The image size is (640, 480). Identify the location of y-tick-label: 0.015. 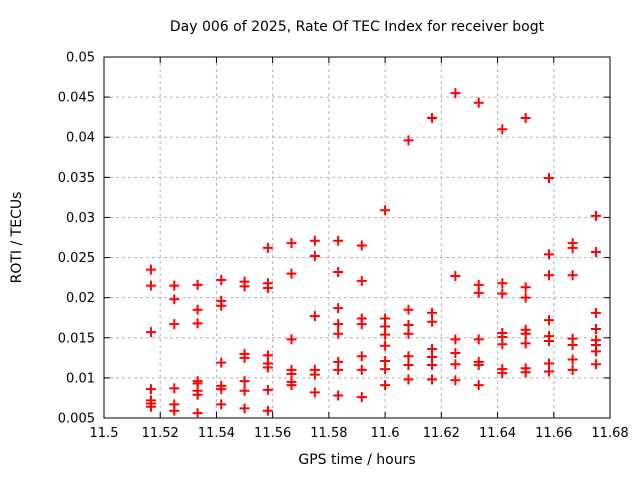
(76, 338).